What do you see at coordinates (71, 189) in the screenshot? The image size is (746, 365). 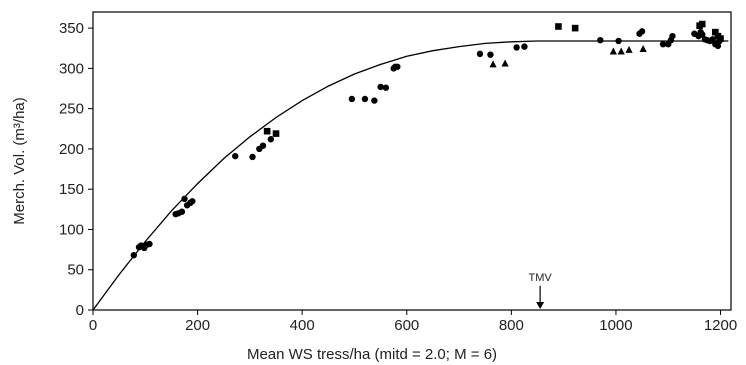 I see `y-tick-label: 150` at bounding box center [71, 189].